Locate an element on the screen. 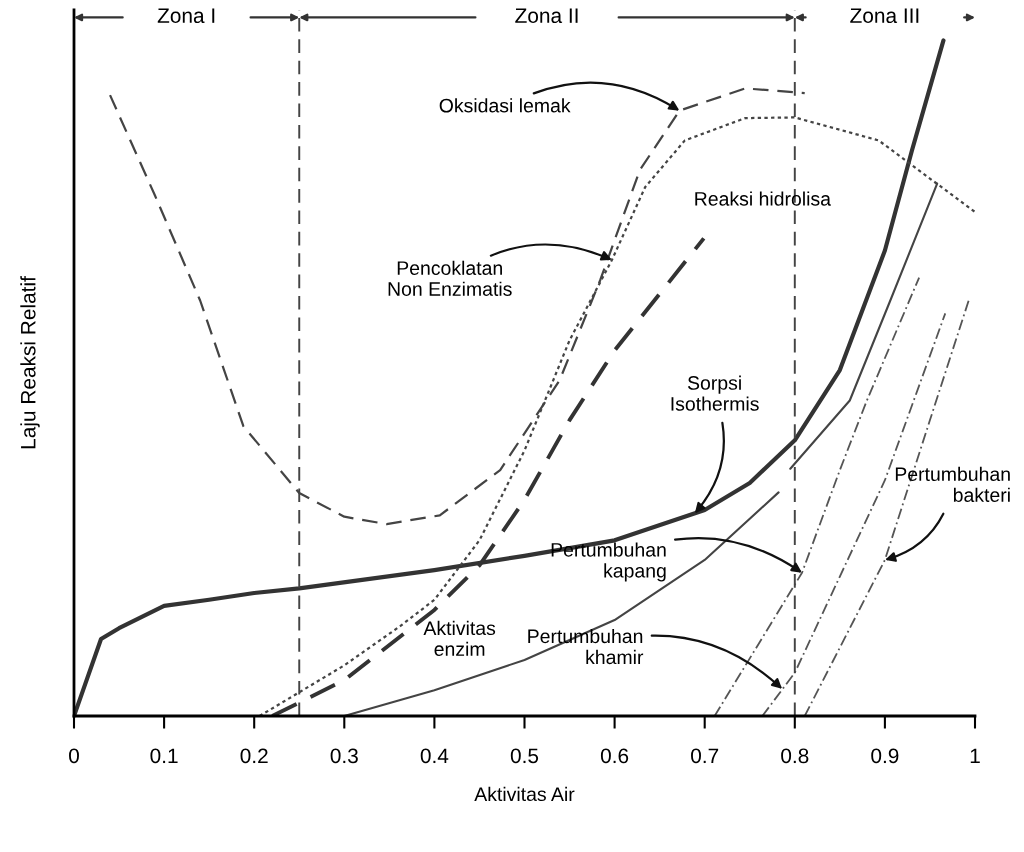  annotation: Pertumbuhan kapang is located at coordinates (608, 562).